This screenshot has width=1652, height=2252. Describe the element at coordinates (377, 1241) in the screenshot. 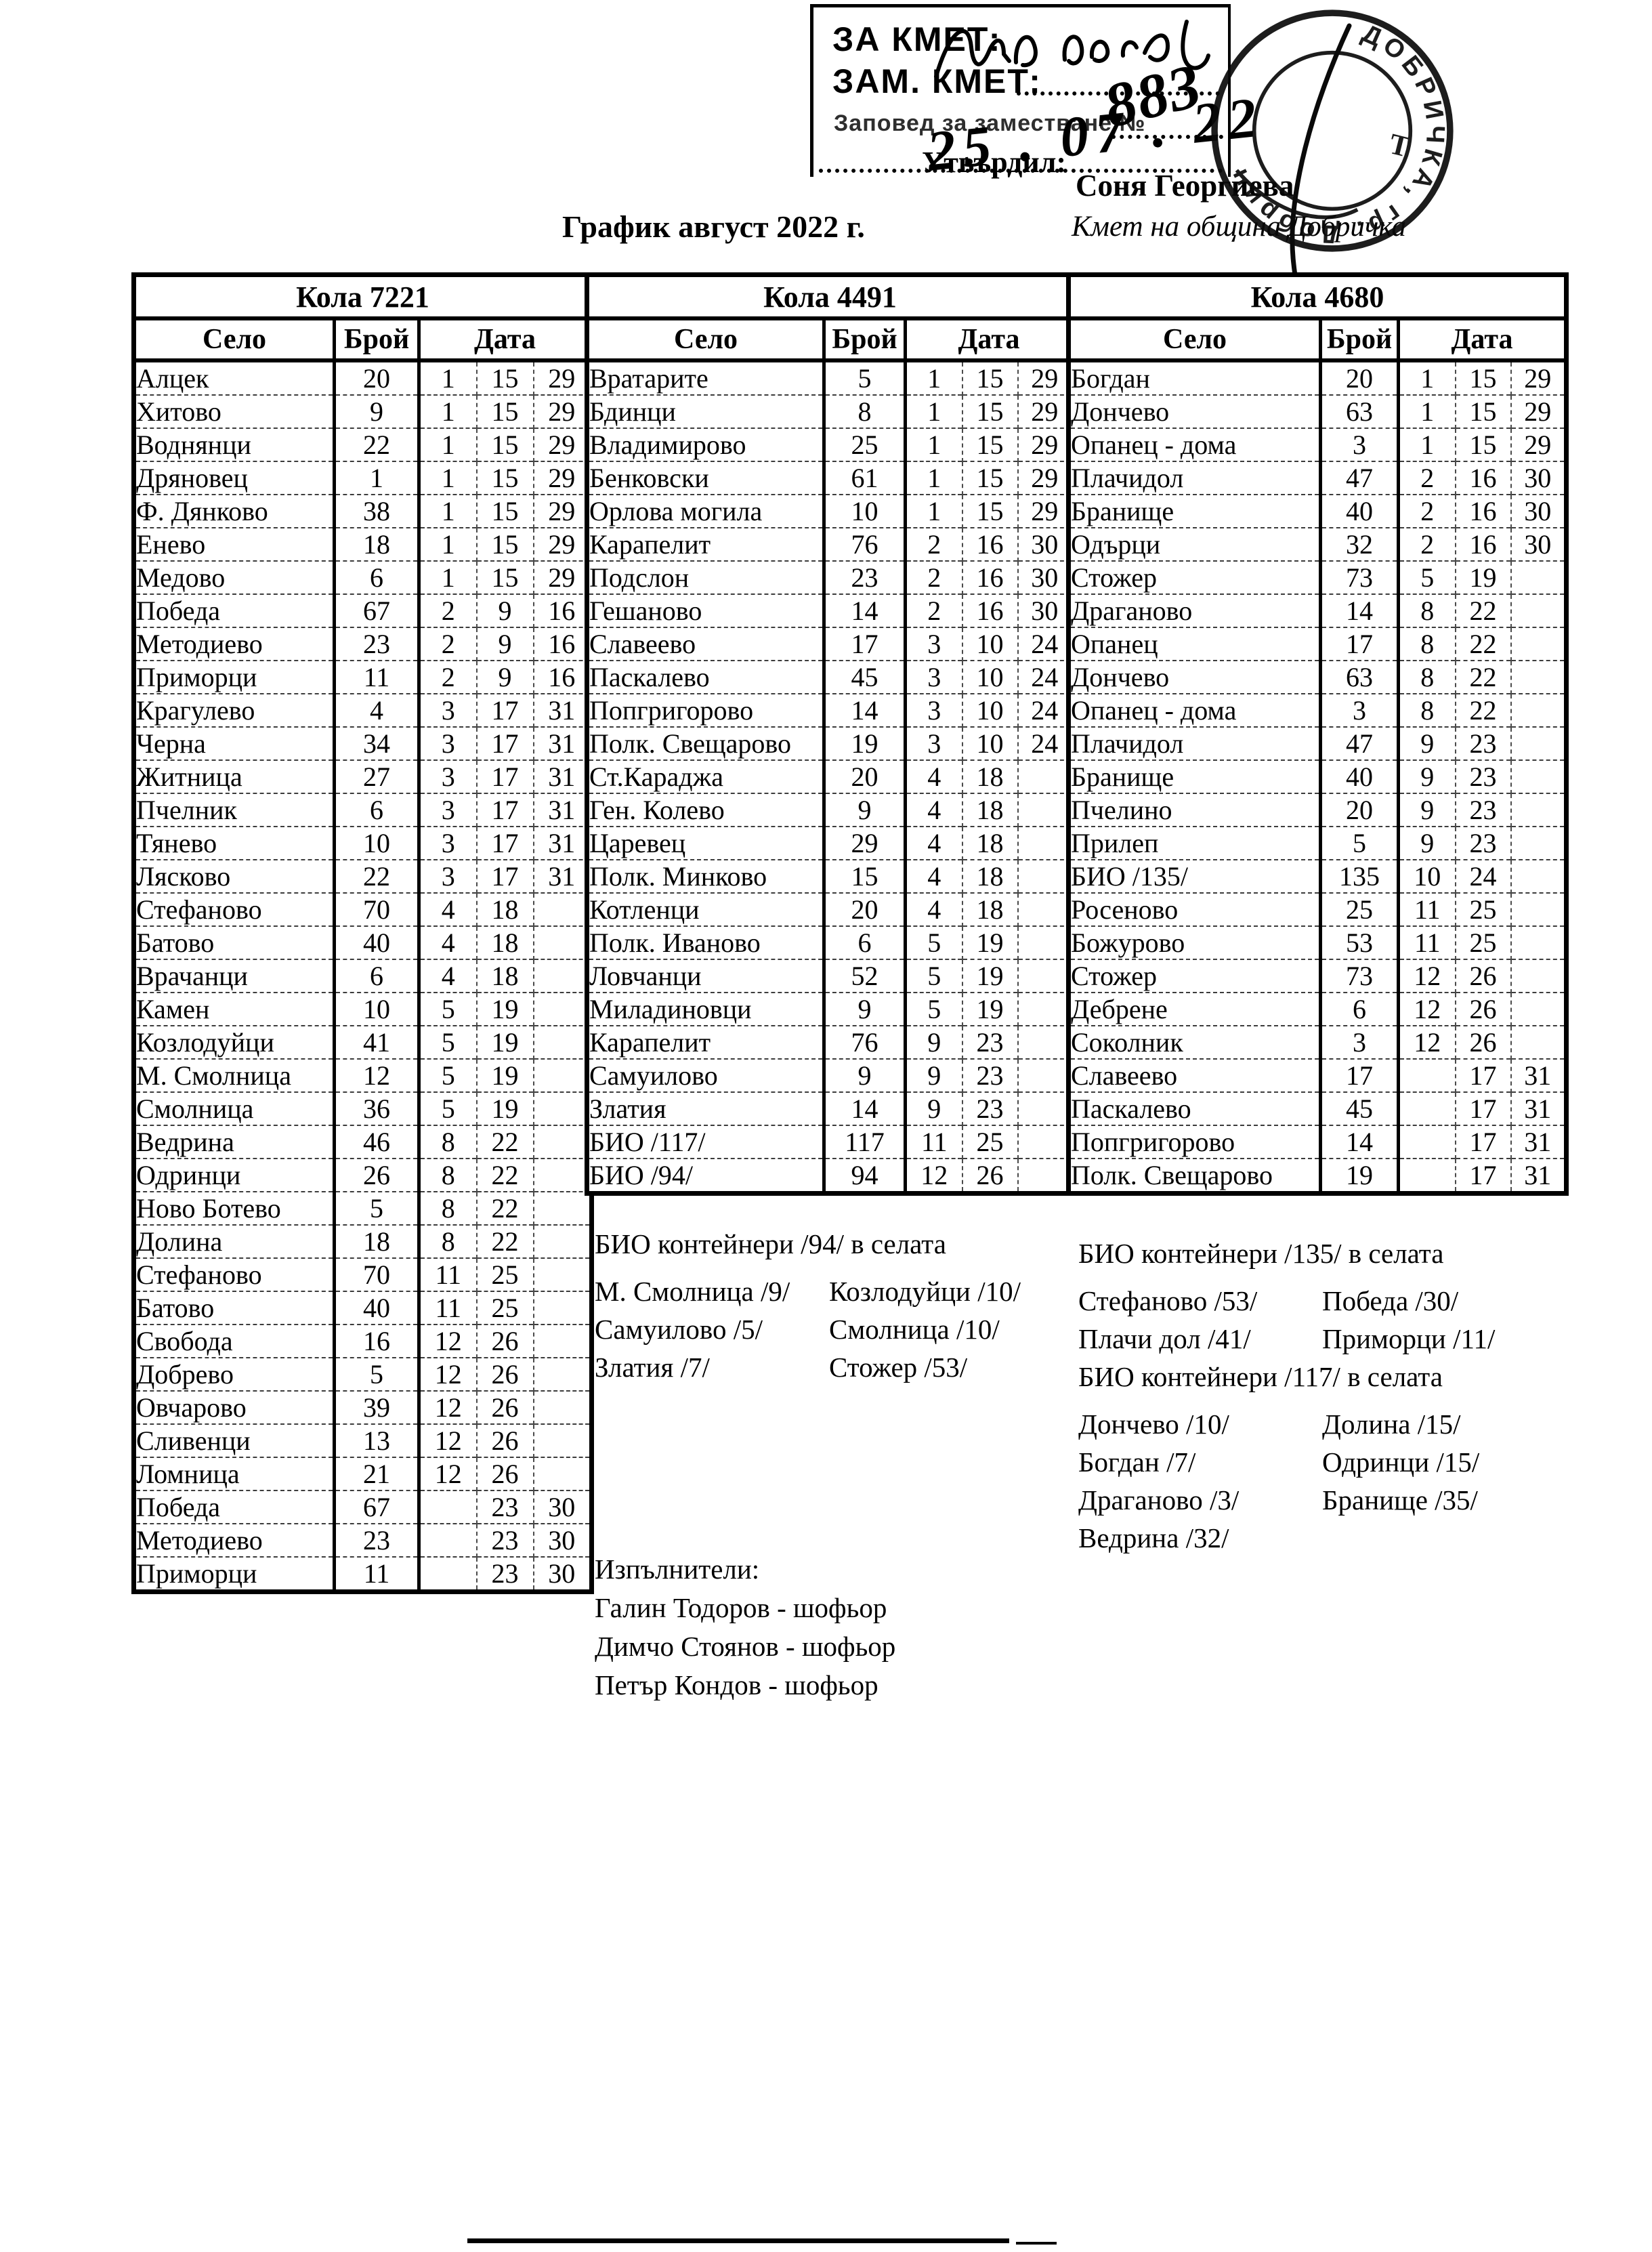

I see `count-cell: 18` at that location.